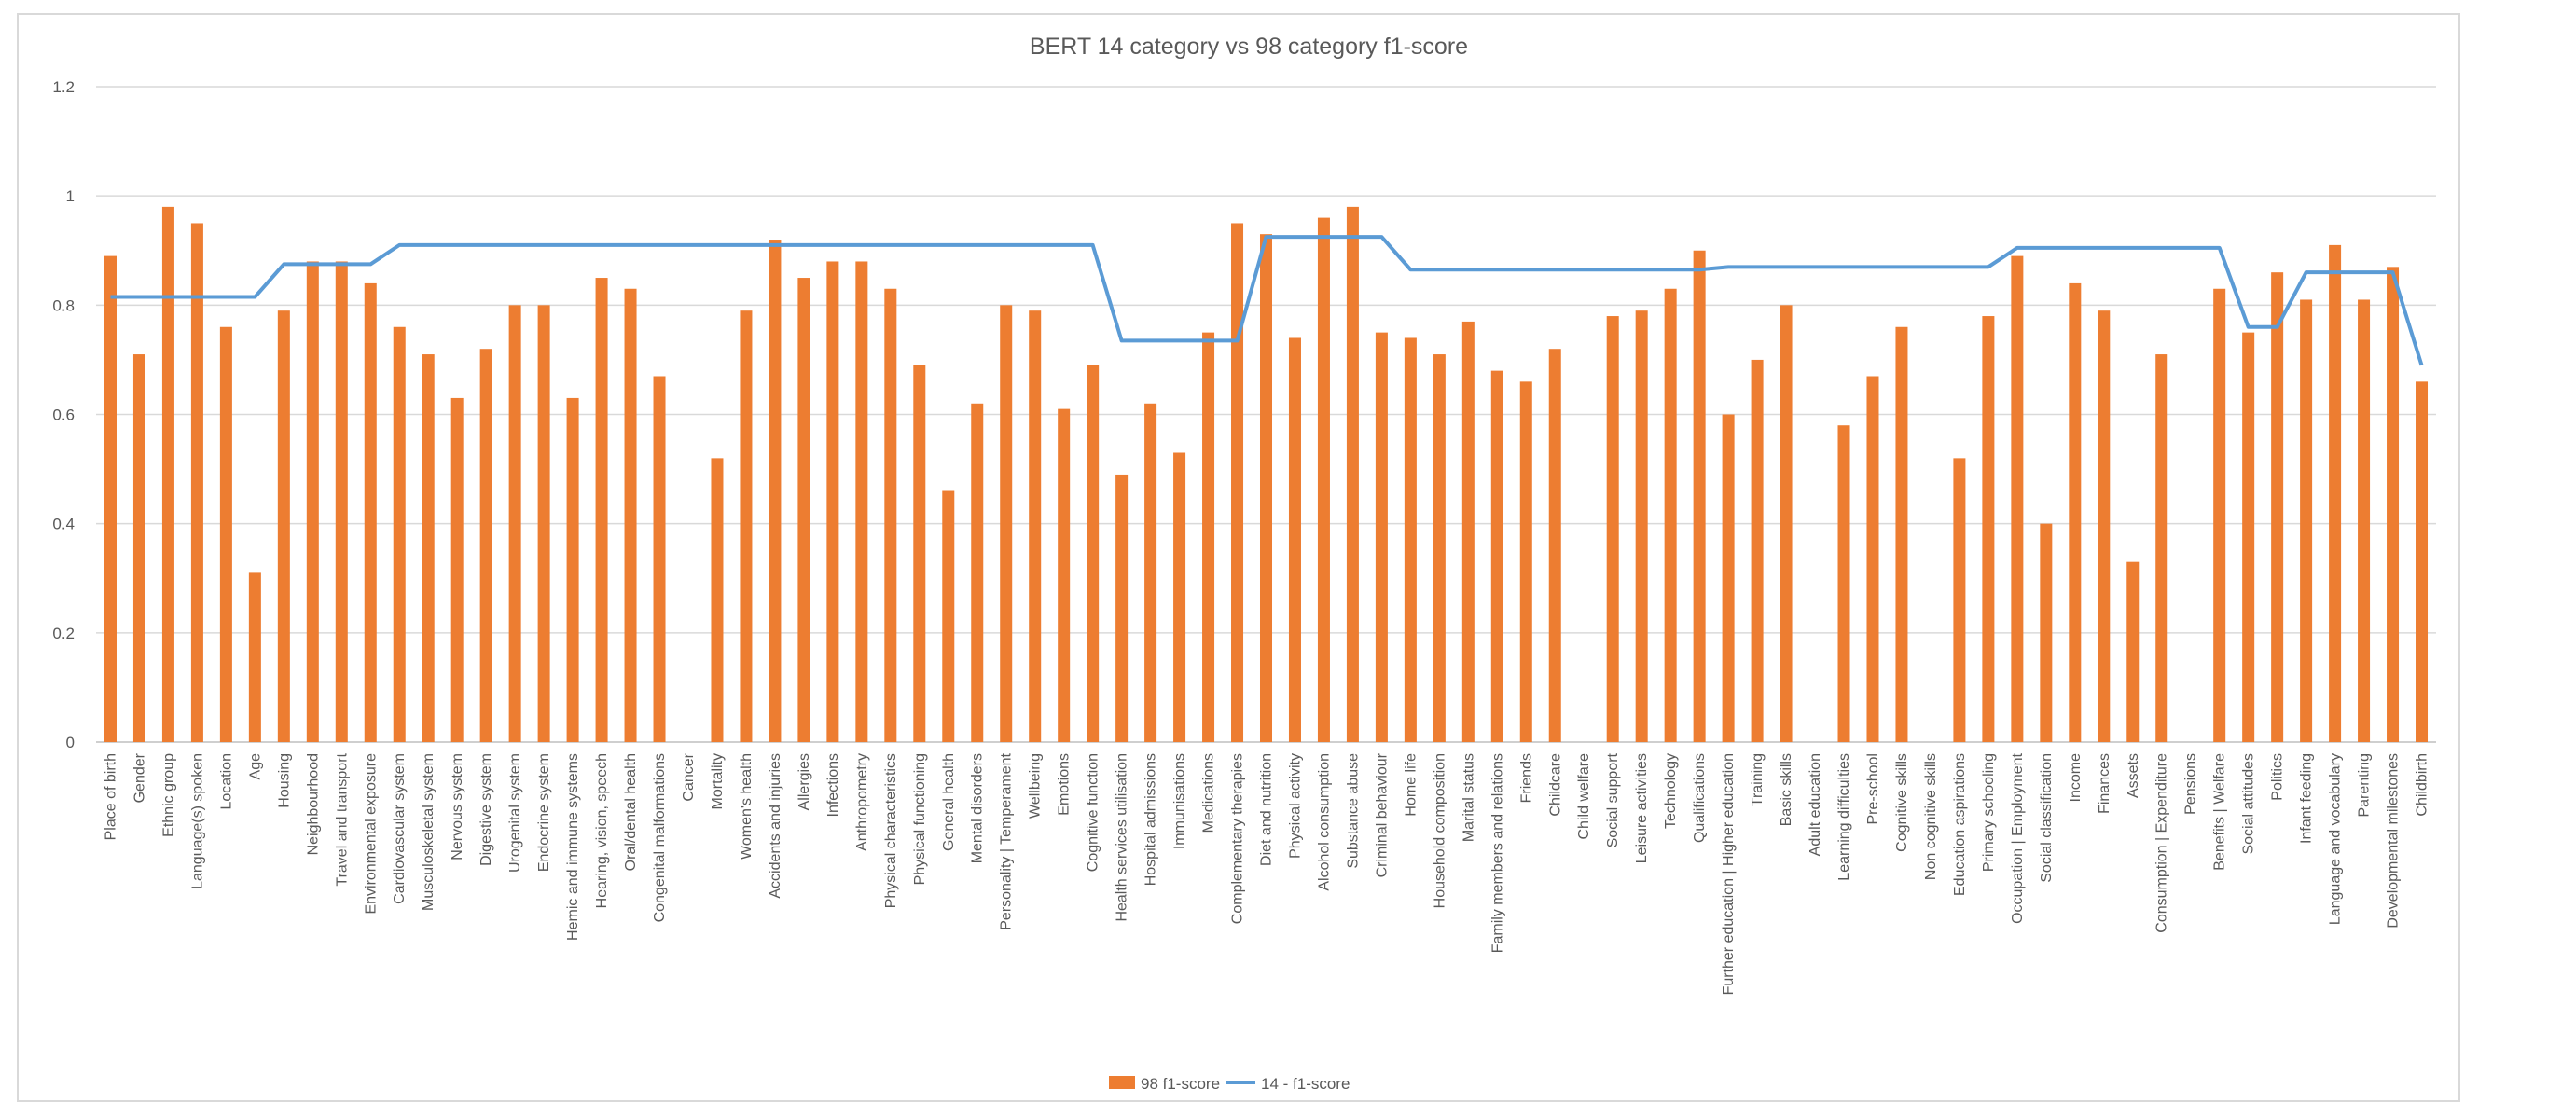 The image size is (2576, 1115). I want to click on x-tick-label: Criminal behaviour, so click(1382, 815).